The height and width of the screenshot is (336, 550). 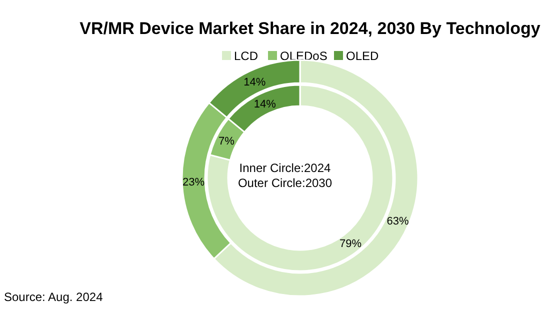 I want to click on legend-label: OLEDoS, so click(x=304, y=56).